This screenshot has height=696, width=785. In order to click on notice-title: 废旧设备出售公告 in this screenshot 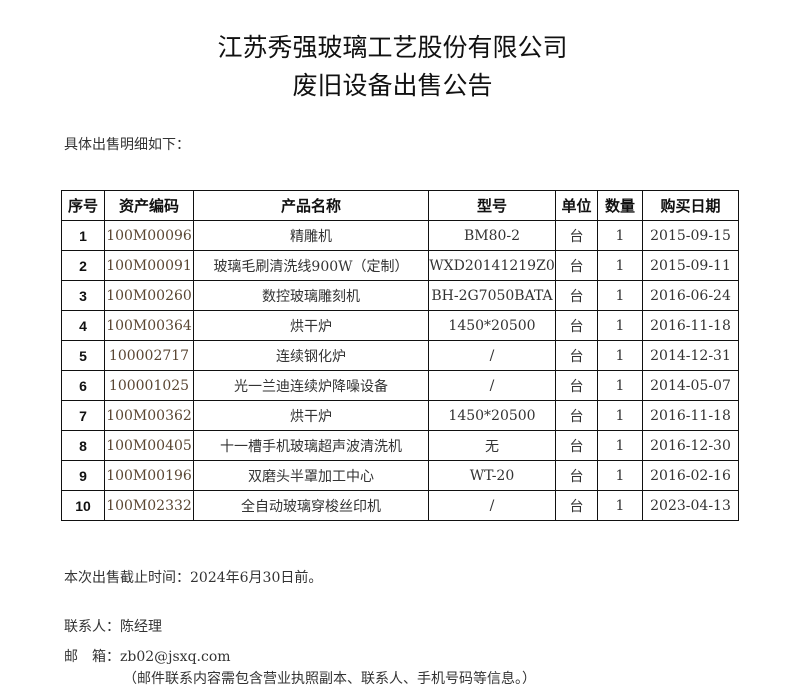, I will do `click(392, 85)`.